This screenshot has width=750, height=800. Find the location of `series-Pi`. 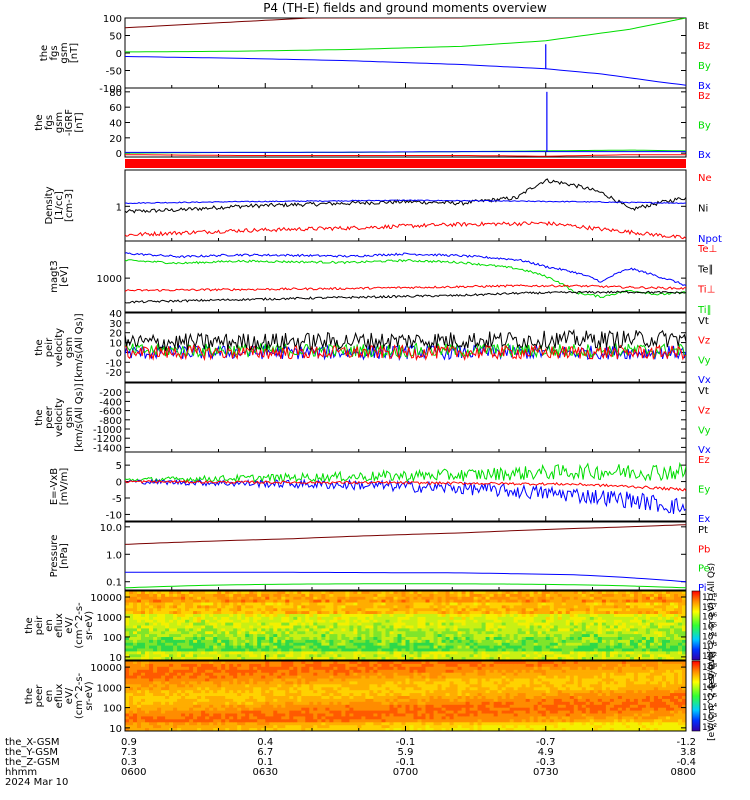

series-Pi is located at coordinates (405, 577).